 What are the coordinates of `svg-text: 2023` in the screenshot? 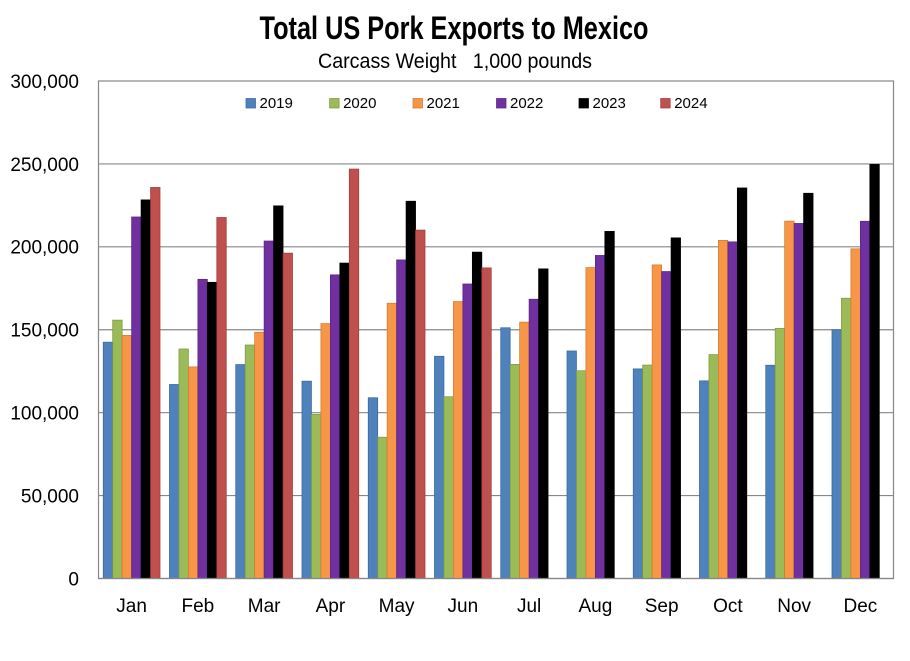 It's located at (609, 103).